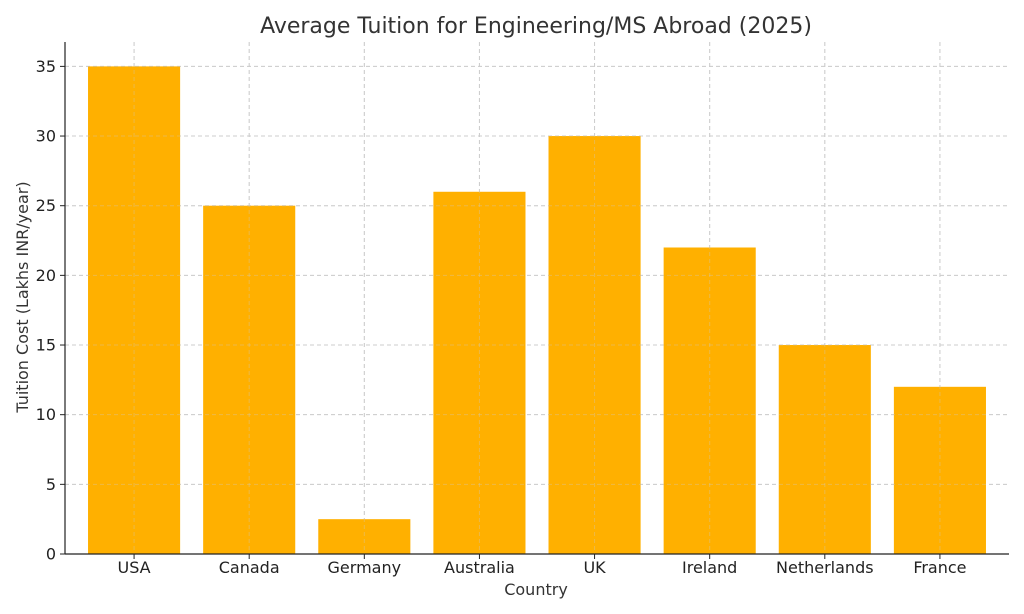 The height and width of the screenshot is (614, 1024). I want to click on x-tick-label: Canada, so click(249, 567).